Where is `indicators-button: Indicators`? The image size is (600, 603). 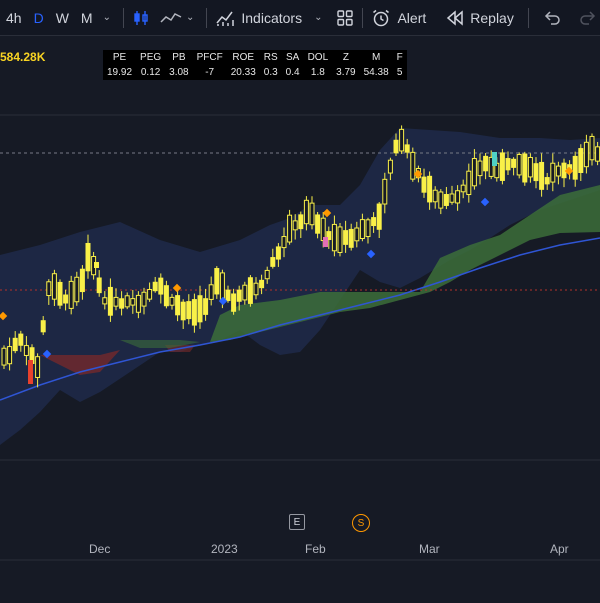 indicators-button: Indicators is located at coordinates (258, 18).